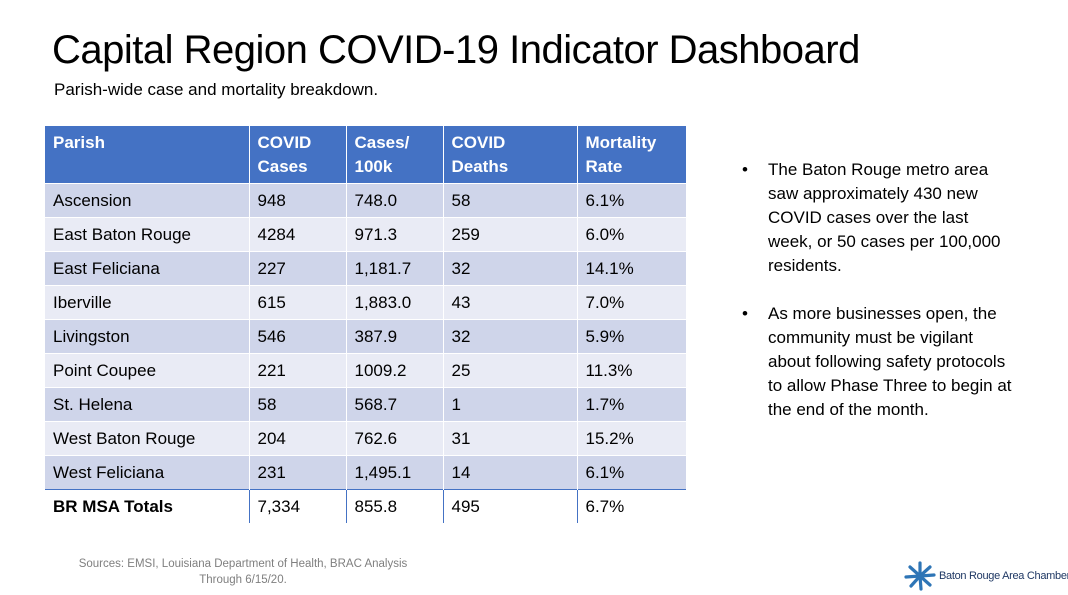 This screenshot has width=1068, height=595. I want to click on cell-cases: 615, so click(298, 302).